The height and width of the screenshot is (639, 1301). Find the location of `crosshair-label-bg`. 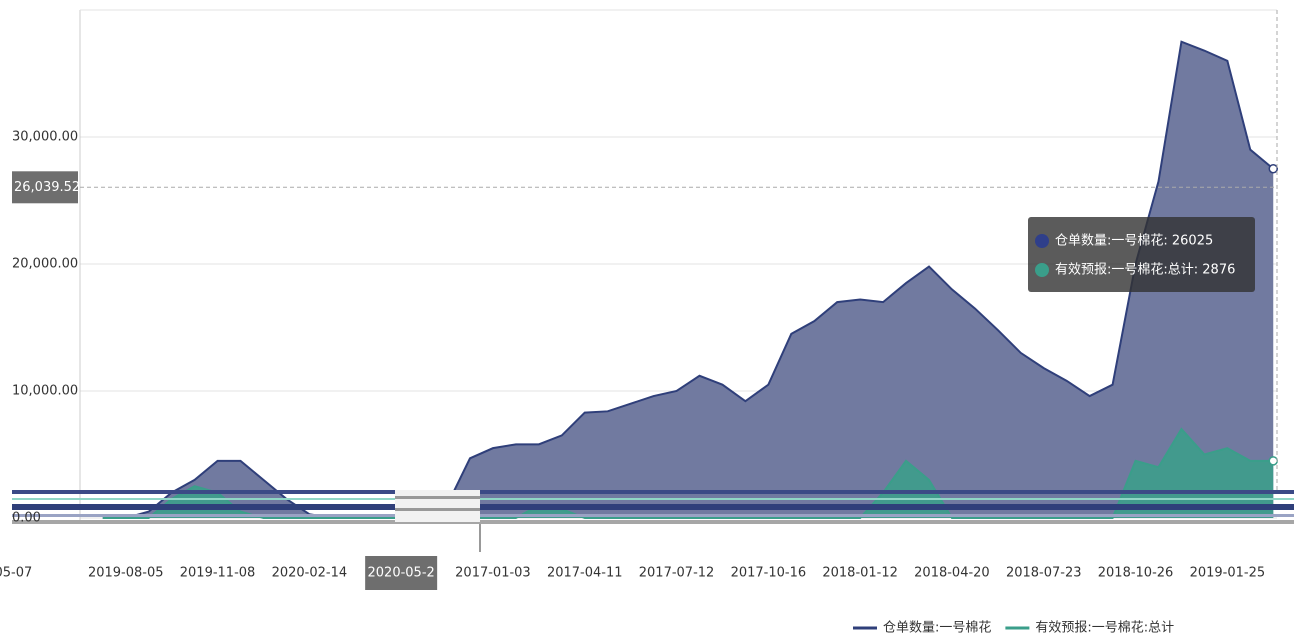

crosshair-label-bg is located at coordinates (45, 187).